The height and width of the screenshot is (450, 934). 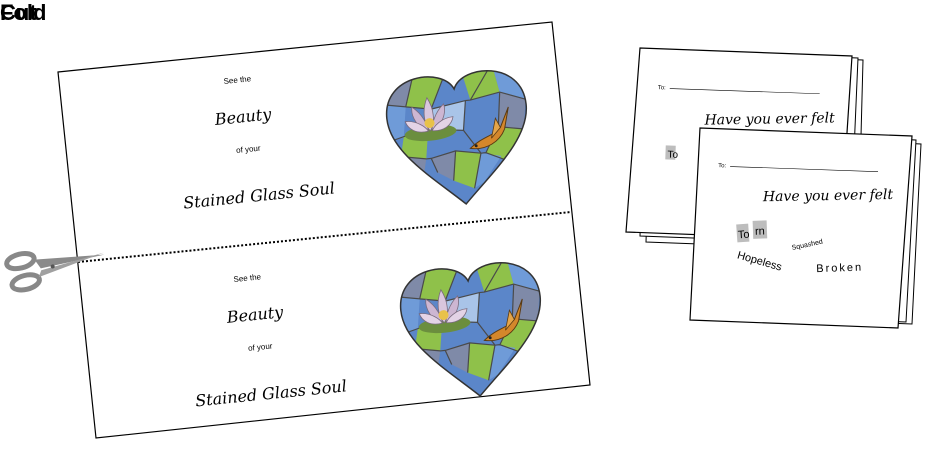 What do you see at coordinates (324, 237) in the screenshot?
I see `cut-line` at bounding box center [324, 237].